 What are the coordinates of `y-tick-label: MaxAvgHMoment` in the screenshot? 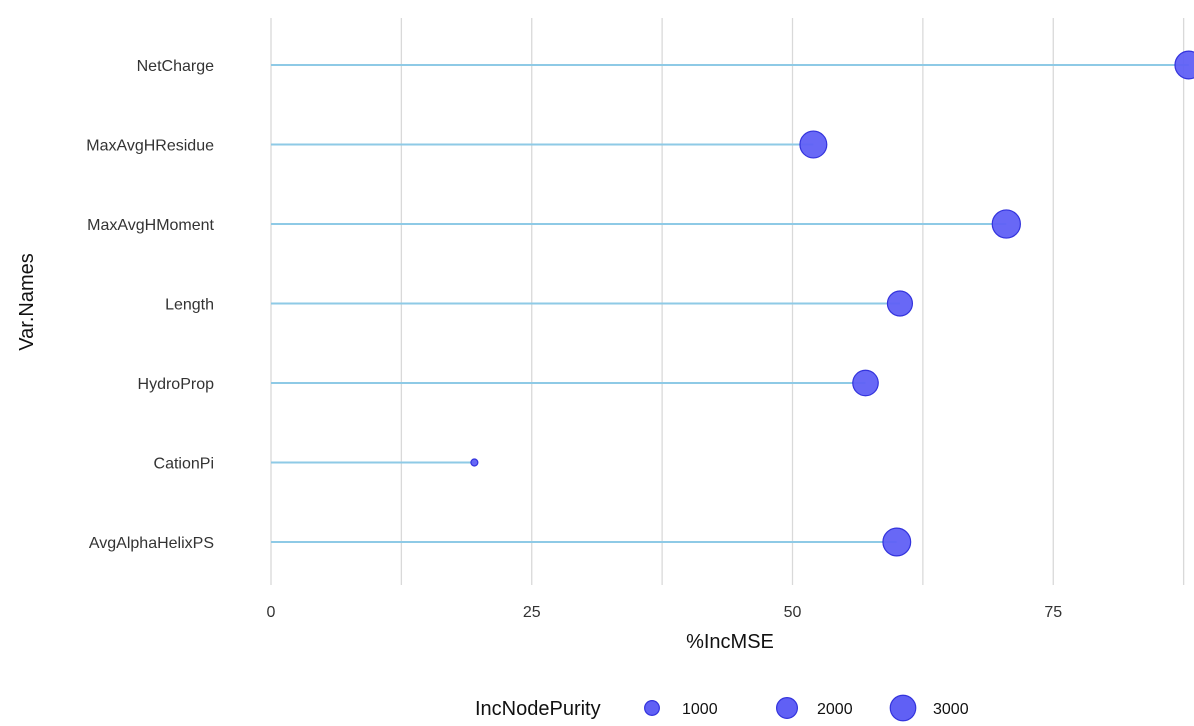 It's located at (150, 225).